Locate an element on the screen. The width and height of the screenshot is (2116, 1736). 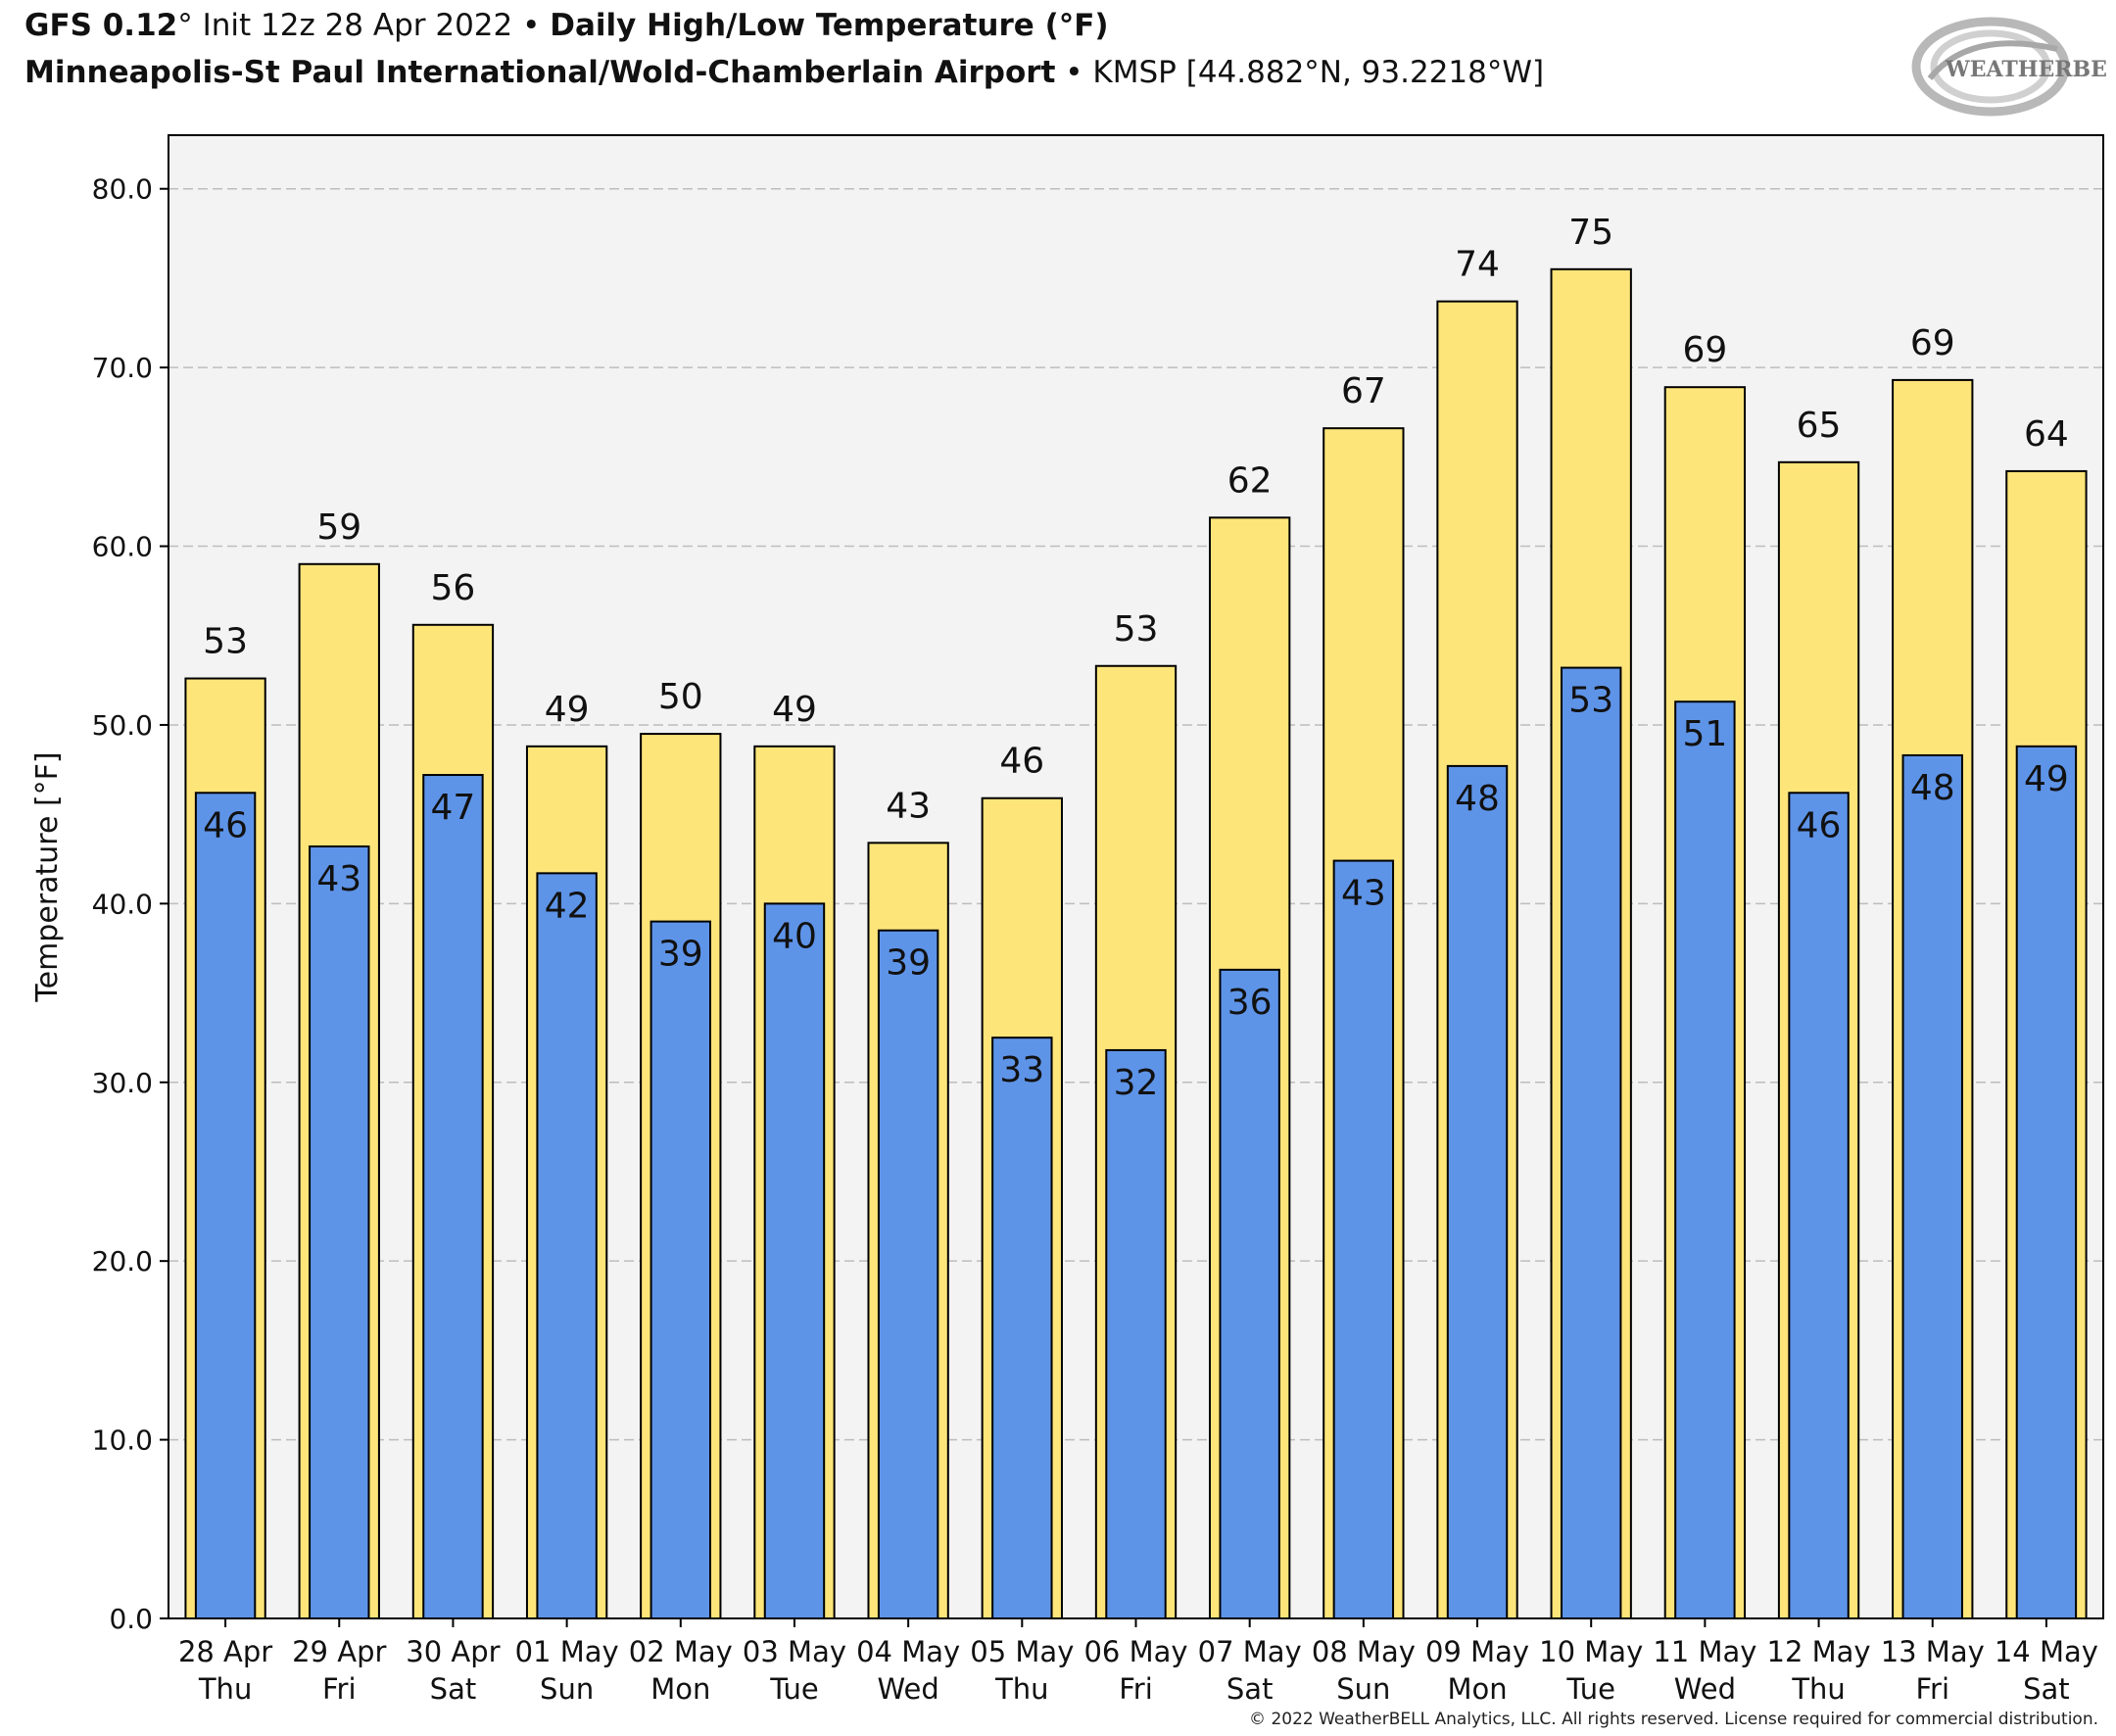
high-temp-label: 75 is located at coordinates (1590, 233).